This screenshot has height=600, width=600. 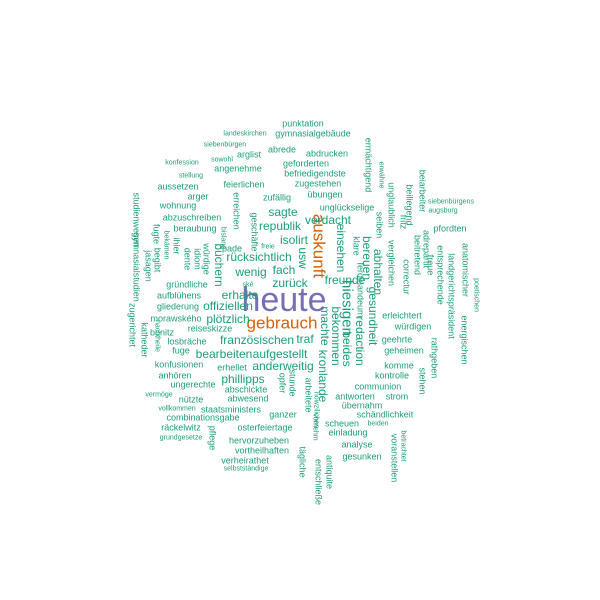 What do you see at coordinates (181, 427) in the screenshot?
I see `word: räckelwitz` at bounding box center [181, 427].